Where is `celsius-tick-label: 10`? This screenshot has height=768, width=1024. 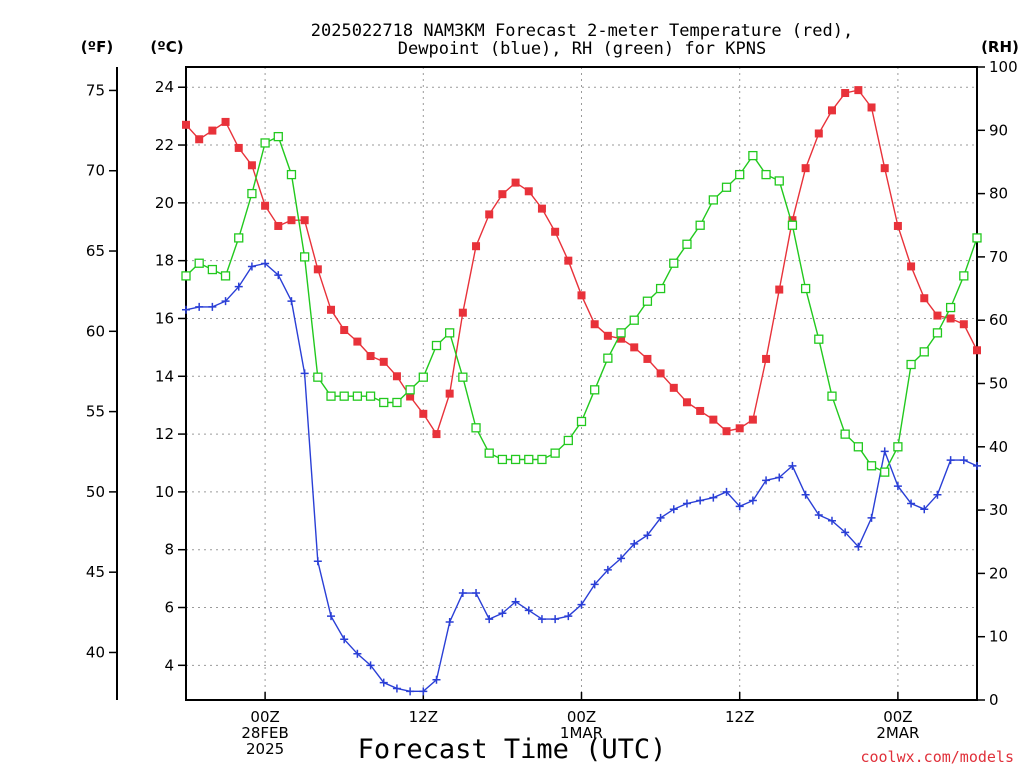
celsius-tick-label: 10 is located at coordinates (164, 492).